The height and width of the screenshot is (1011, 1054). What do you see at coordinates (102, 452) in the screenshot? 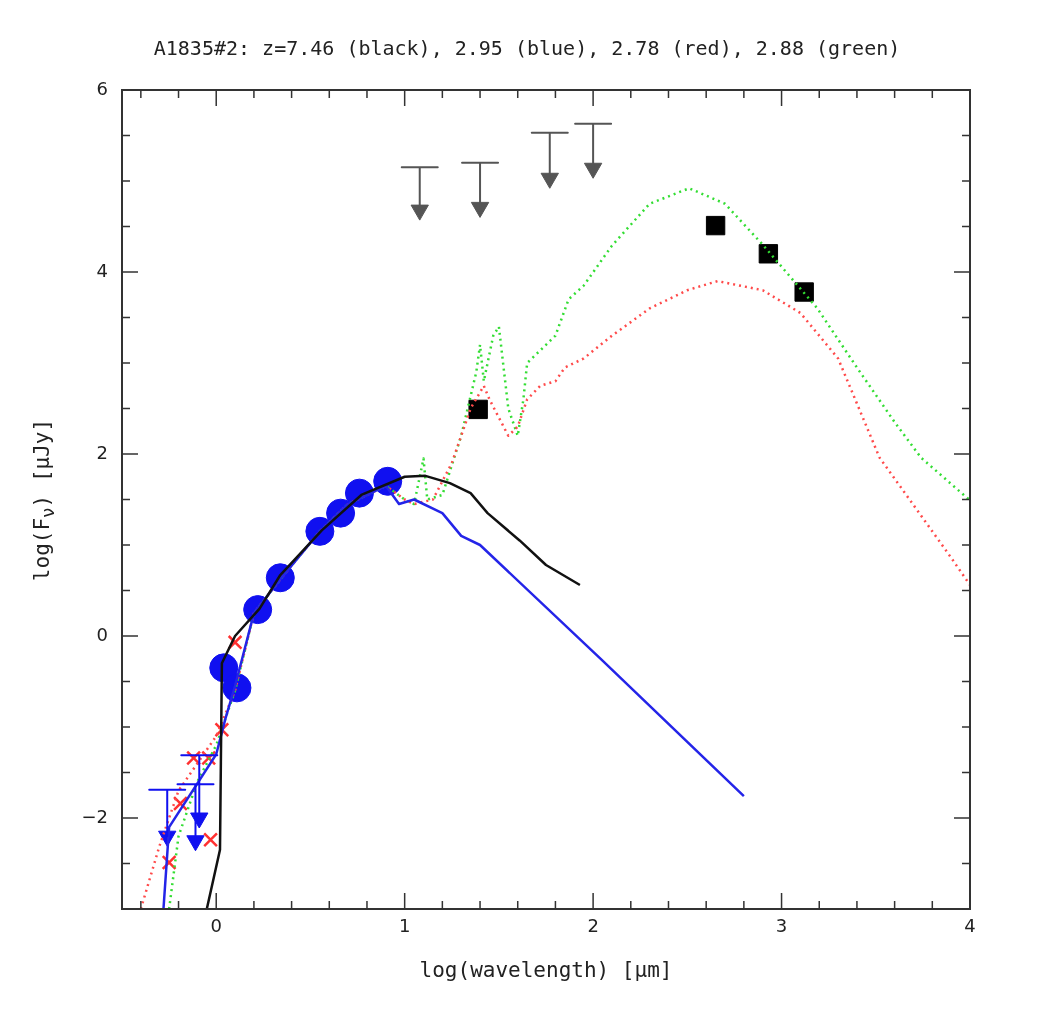
I see `y-tick-label: 2` at bounding box center [102, 452].